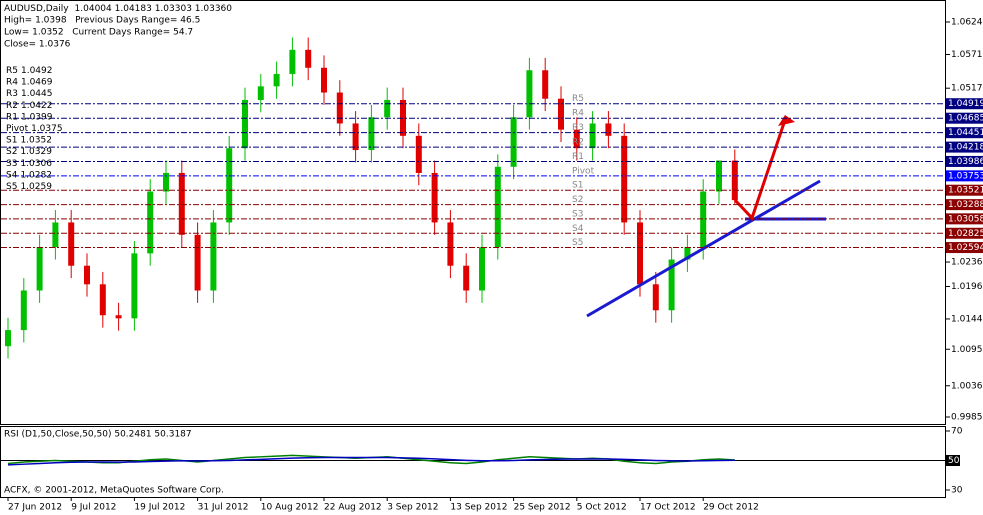  I want to click on y-tick-label: 1.05715, so click(967, 55).